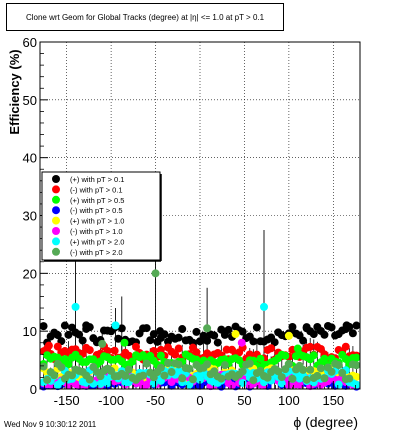 Image resolution: width=400 pixels, height=433 pixels. I want to click on legend-box, so click(101, 216).